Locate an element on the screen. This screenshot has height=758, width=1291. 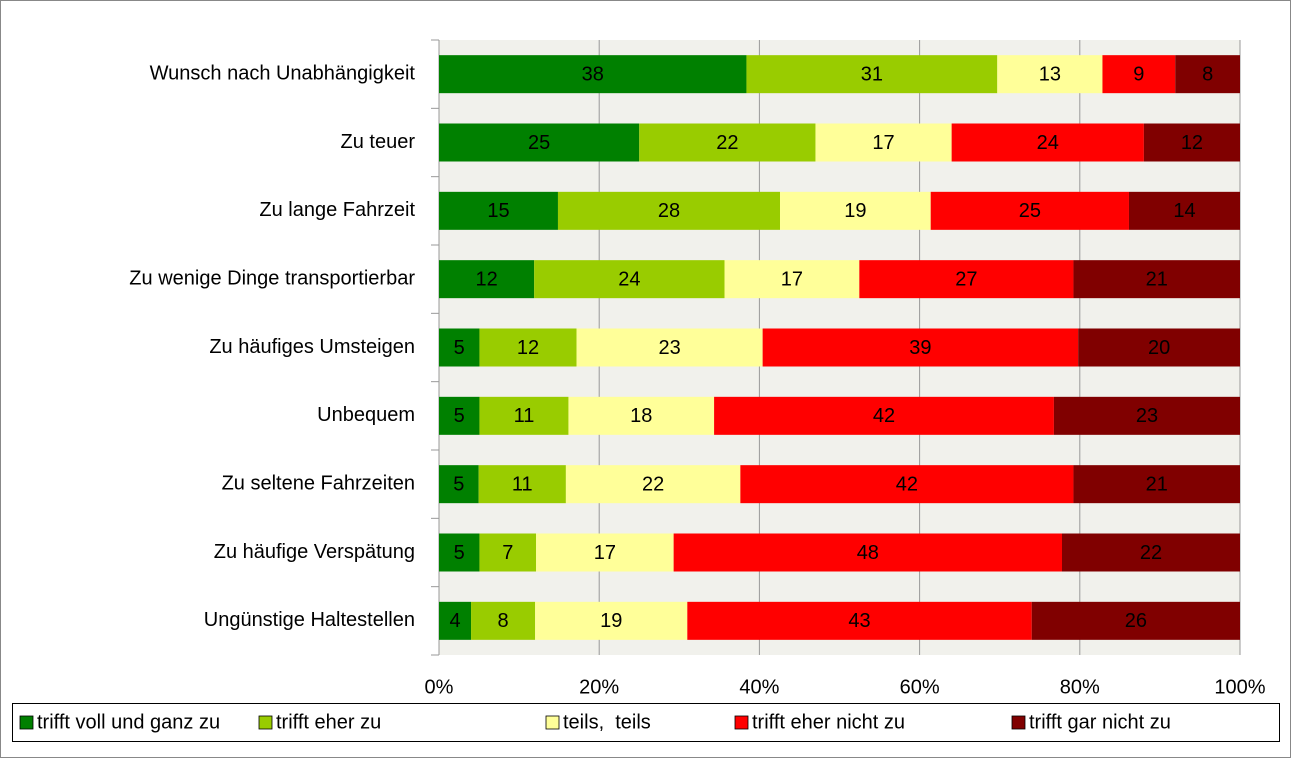
value-label: 28 is located at coordinates (669, 211).